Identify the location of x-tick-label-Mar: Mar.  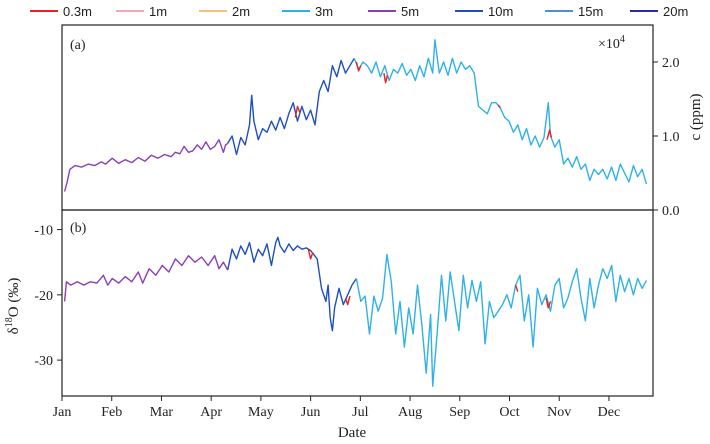
(162, 412).